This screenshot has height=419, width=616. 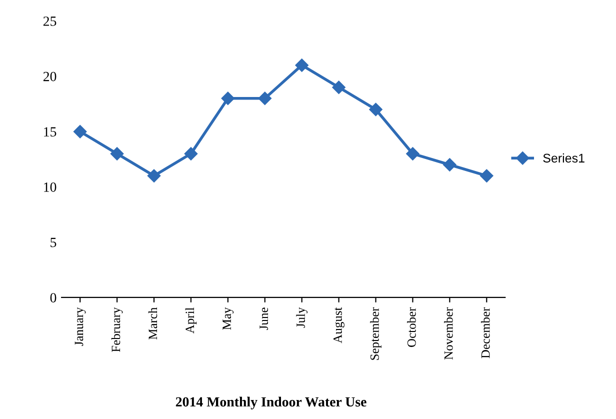 I want to click on x-tick-label: November, so click(x=448, y=333).